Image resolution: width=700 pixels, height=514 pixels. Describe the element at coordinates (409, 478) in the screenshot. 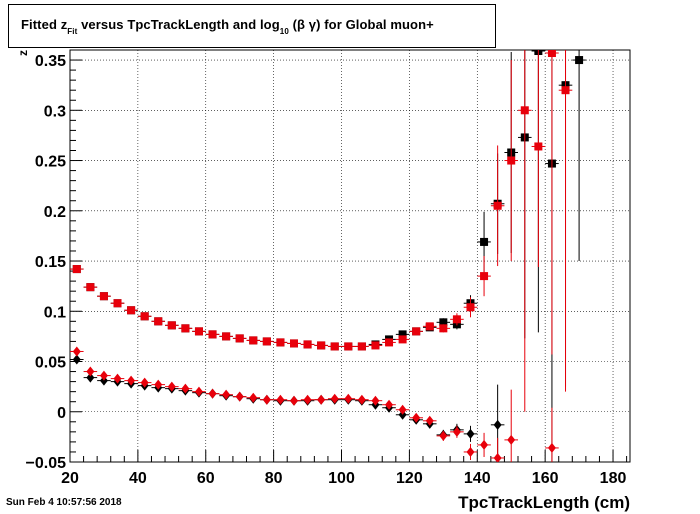

I see `x-tick-label: 120` at that location.